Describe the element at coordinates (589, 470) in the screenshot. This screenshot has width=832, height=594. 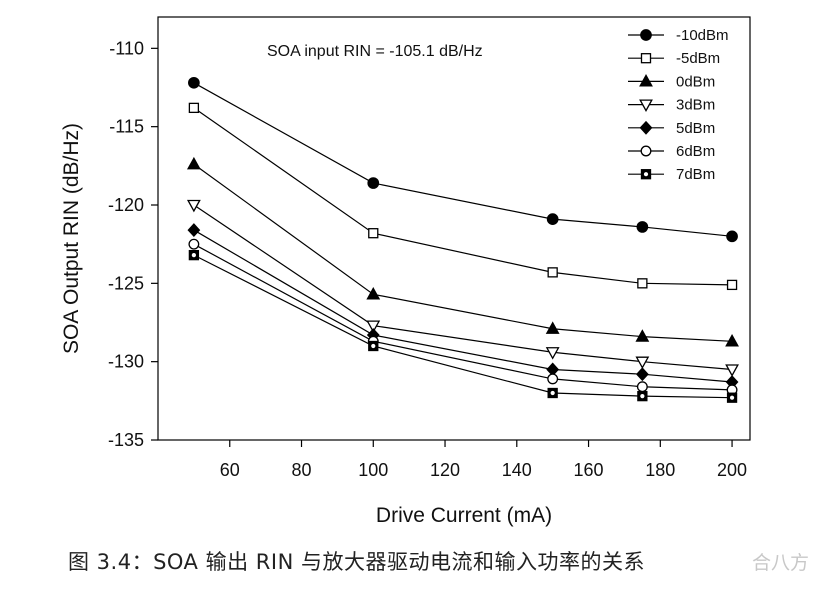
I see `x-tick-label: 160` at that location.